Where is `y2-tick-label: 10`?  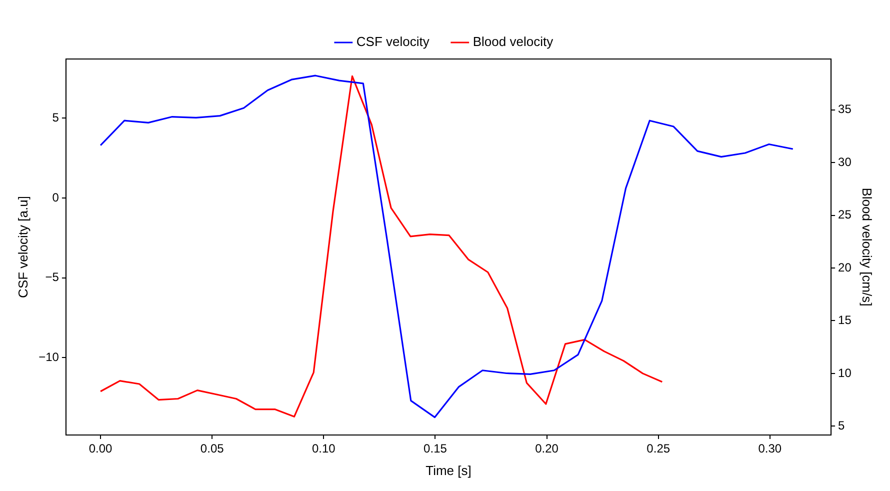
y2-tick-label: 10 is located at coordinates (845, 373).